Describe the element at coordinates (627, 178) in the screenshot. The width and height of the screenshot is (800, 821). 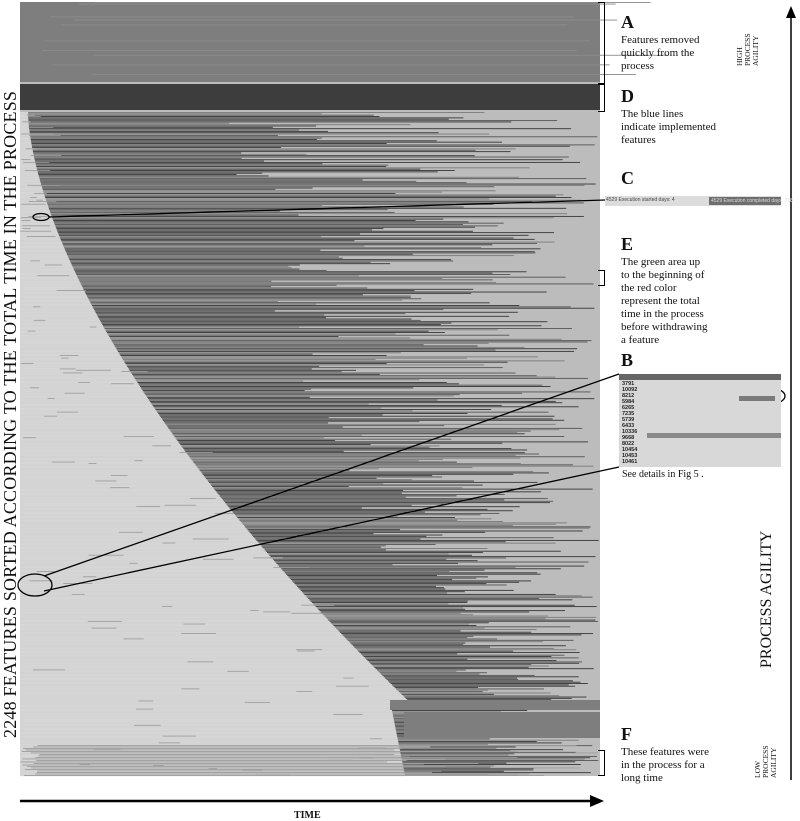
I see `annotation-c-letter: C` at that location.